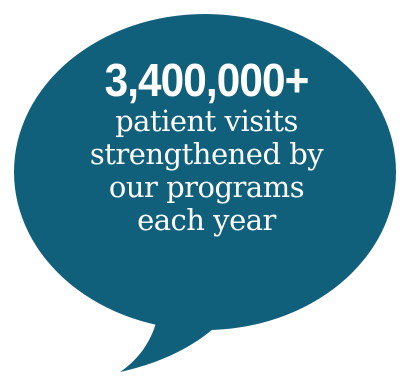  What do you see at coordinates (206, 154) in the screenshot?
I see `caption-line-2: strengthened by` at bounding box center [206, 154].